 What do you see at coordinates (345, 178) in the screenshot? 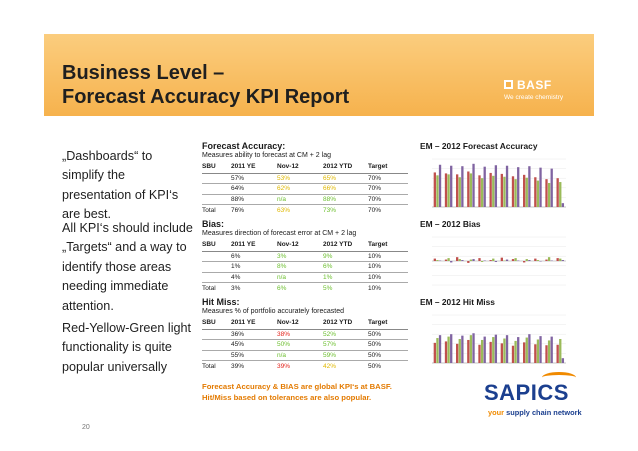
I see `kpi-cell: 65%` at bounding box center [345, 178].